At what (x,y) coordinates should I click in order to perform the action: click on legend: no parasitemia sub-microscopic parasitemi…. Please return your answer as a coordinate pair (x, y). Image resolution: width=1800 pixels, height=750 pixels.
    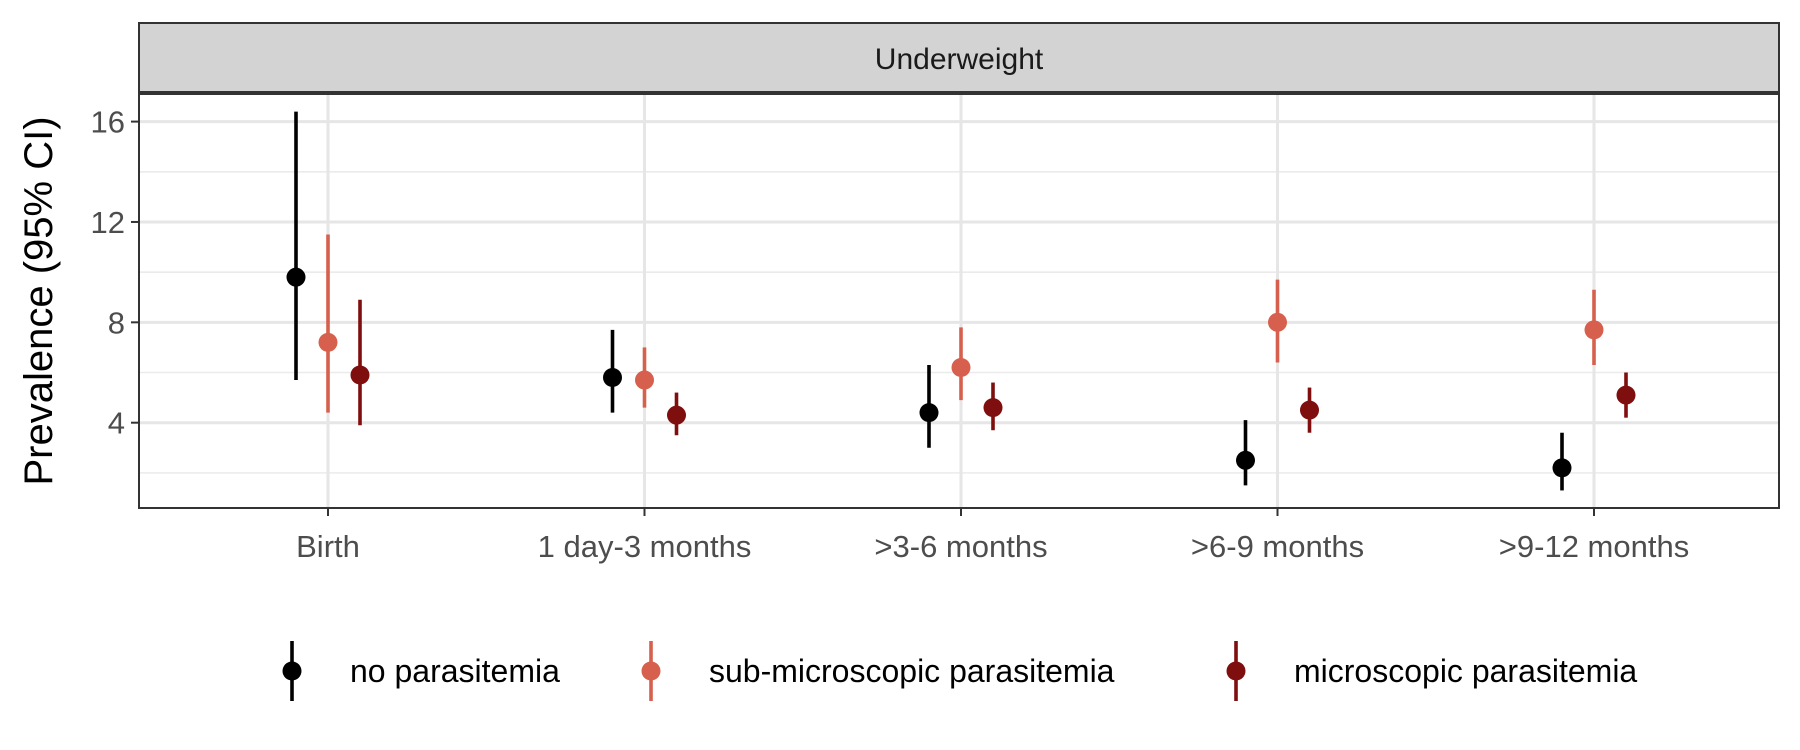
    Looking at the image, I should click on (959, 671).